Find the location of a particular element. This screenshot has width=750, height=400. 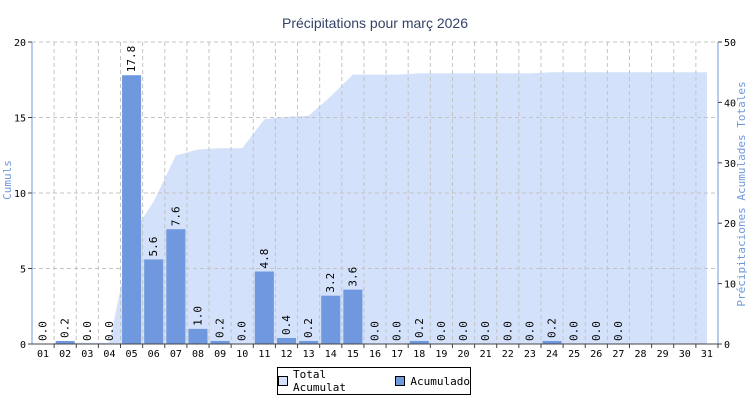

y2-tick-label: 0 is located at coordinates (727, 345).